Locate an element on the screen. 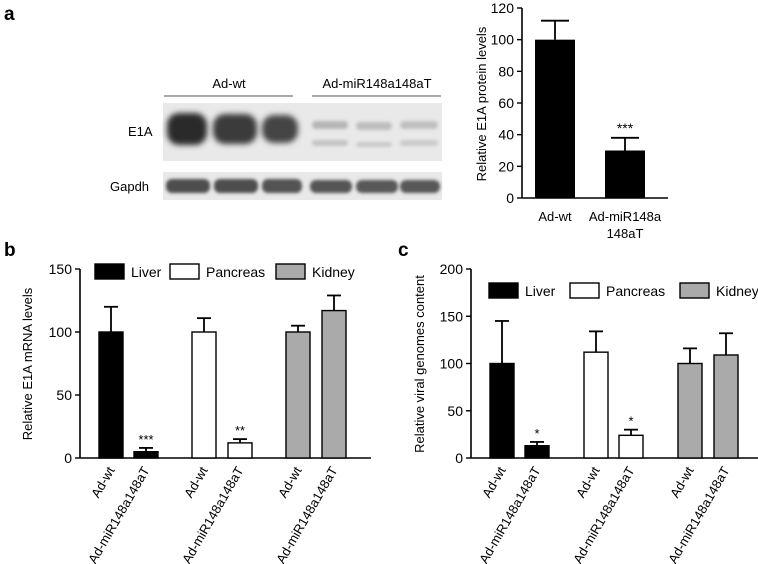 This screenshot has width=758, height=564. x-tick-label: Ad-miR148a is located at coordinates (625, 216).